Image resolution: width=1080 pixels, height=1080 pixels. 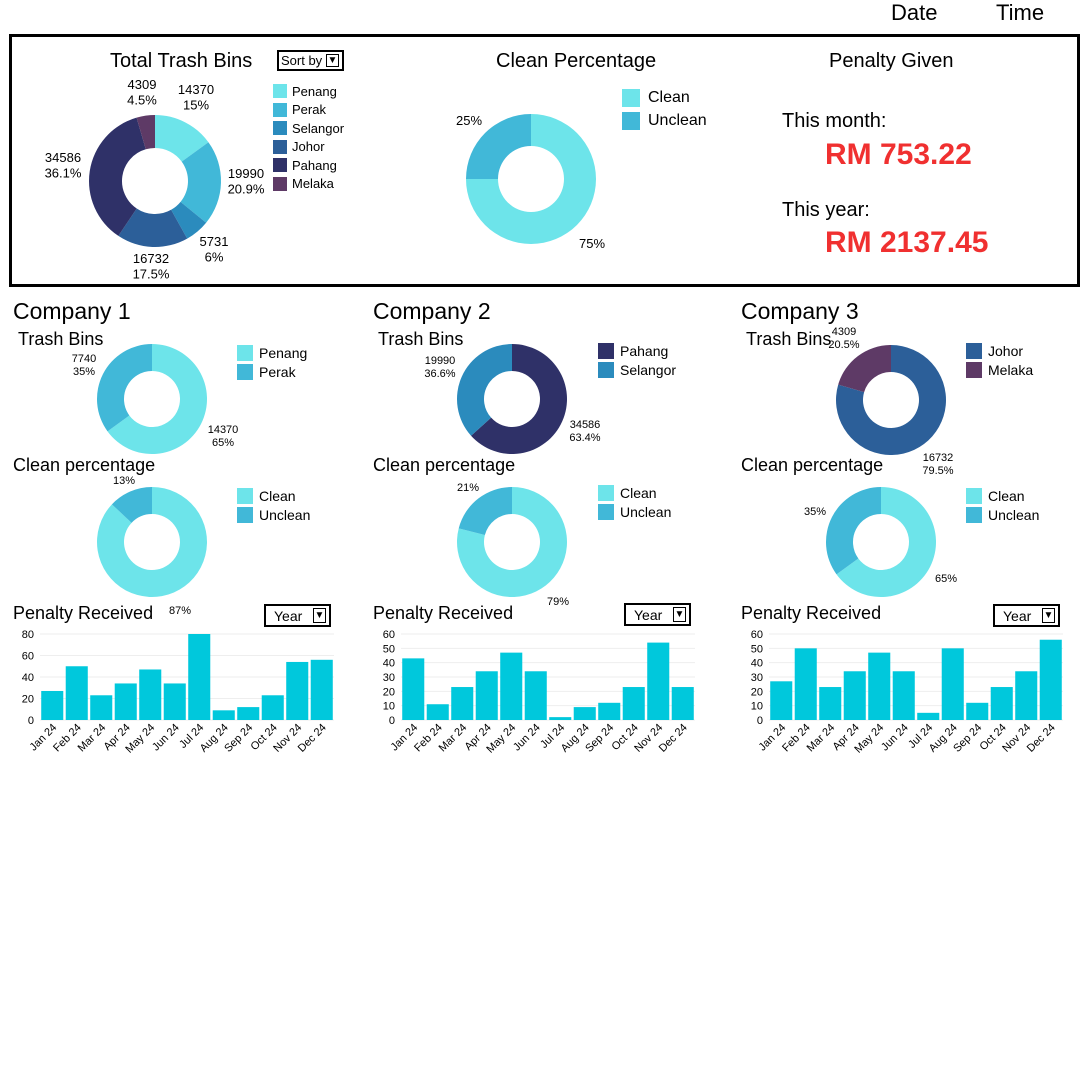 I want to click on company-1-clean-slice-clean, so click(x=151, y=542).